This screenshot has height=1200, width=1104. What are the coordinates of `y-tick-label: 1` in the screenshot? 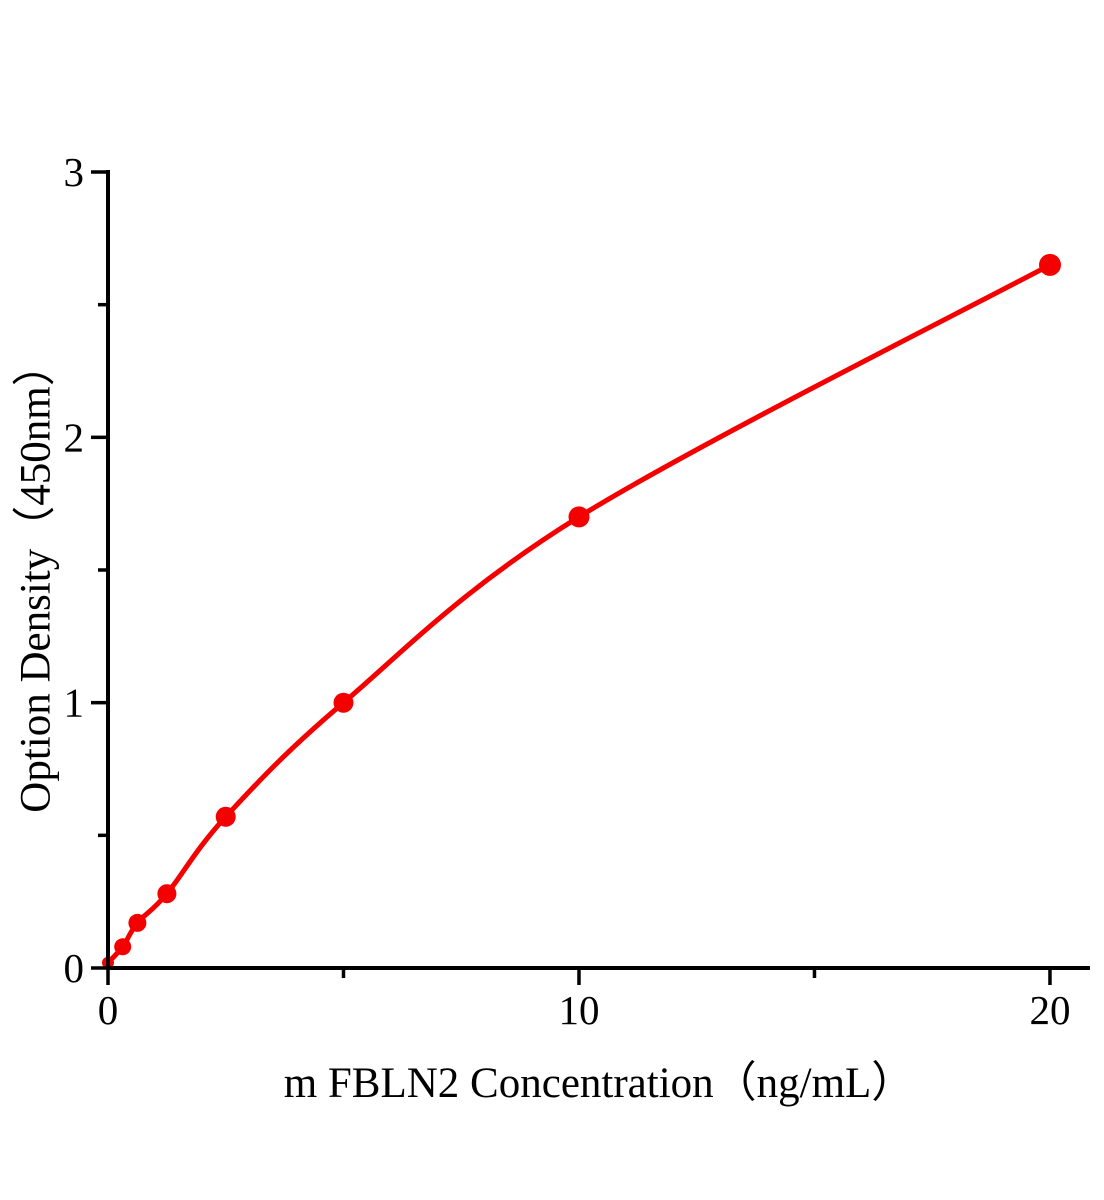 It's located at (74, 703).